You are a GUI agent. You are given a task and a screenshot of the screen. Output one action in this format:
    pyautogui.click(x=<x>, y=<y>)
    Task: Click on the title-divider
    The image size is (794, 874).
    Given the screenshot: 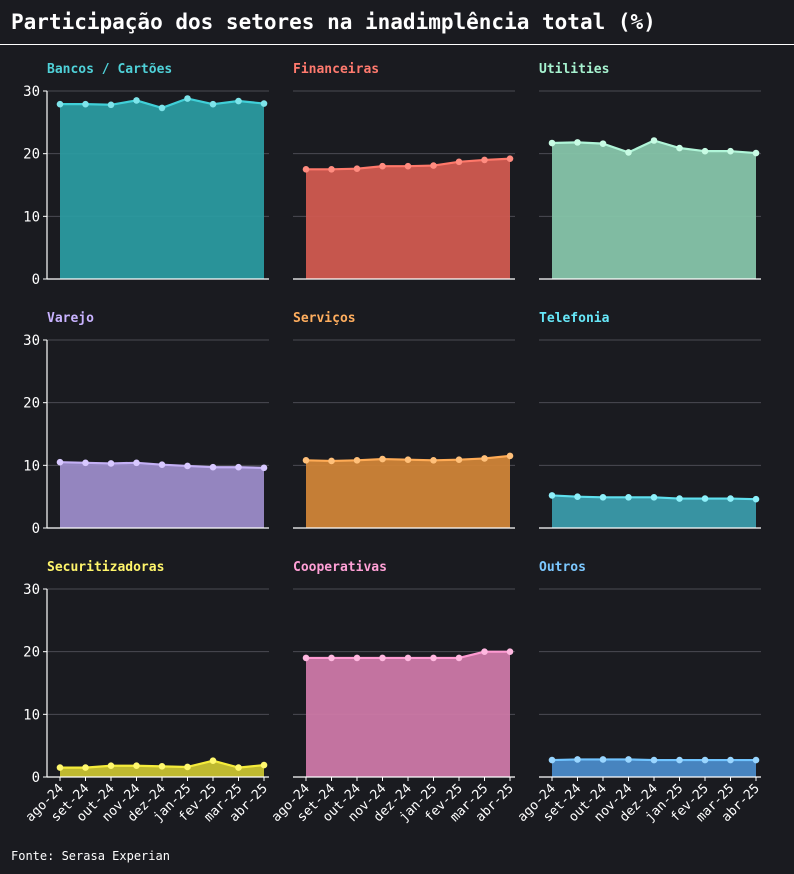 What is the action you would take?
    pyautogui.click(x=397, y=44)
    